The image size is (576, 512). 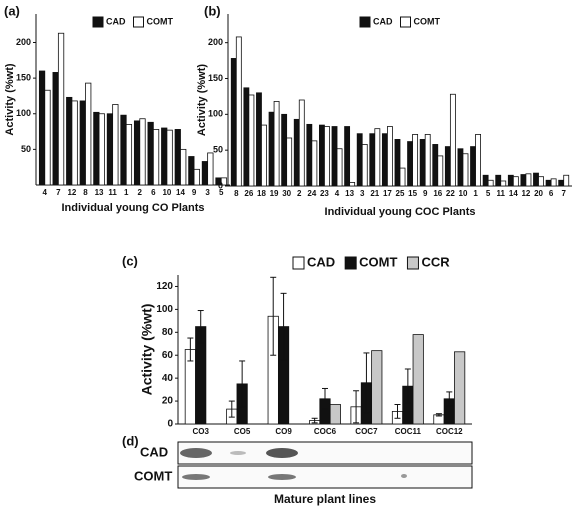 I want to click on x-tick-label: 24, so click(x=311, y=193).